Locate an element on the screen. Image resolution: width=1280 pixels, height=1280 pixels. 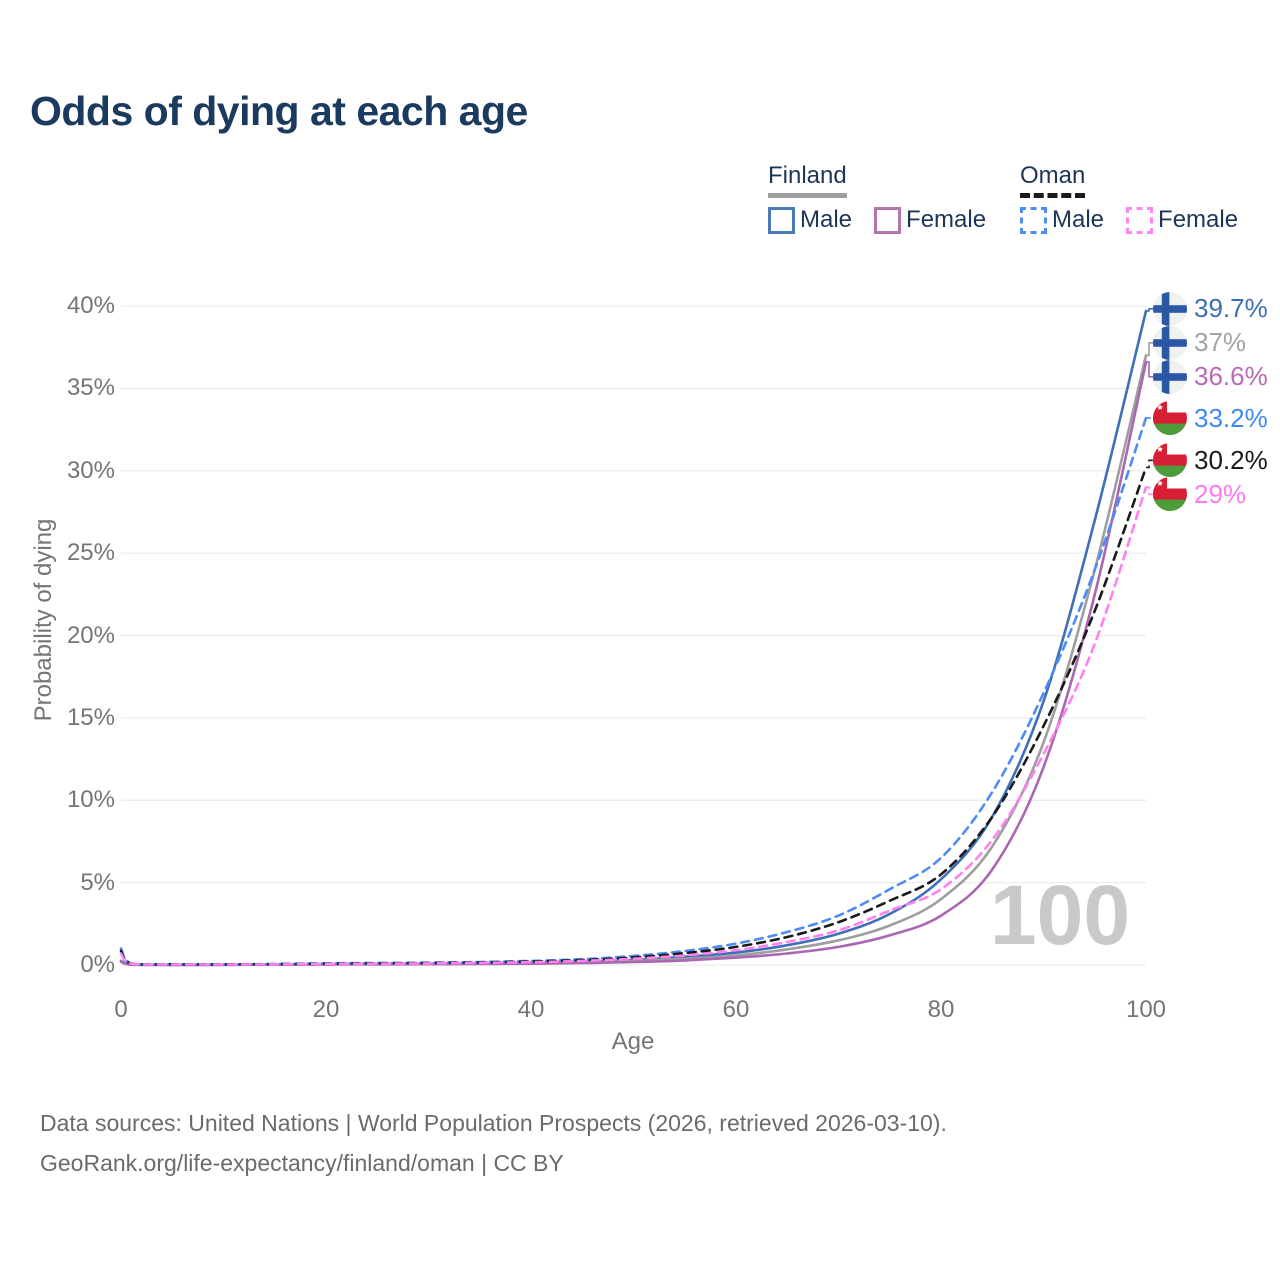
x-tick-label: 40 is located at coordinates (531, 1009).